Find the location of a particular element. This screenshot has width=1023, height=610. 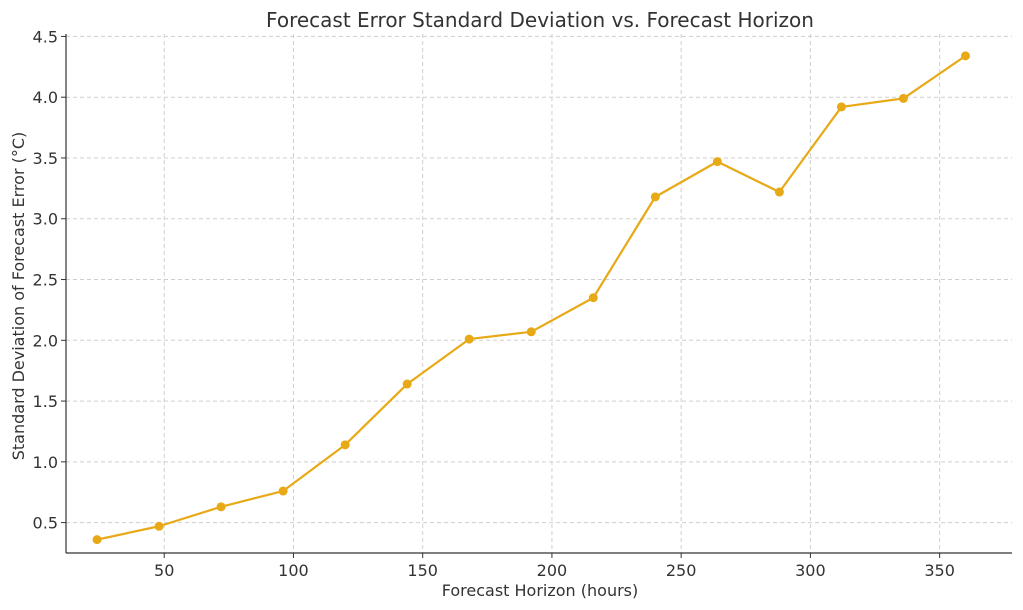

x-tick-label: 50 is located at coordinates (164, 570).